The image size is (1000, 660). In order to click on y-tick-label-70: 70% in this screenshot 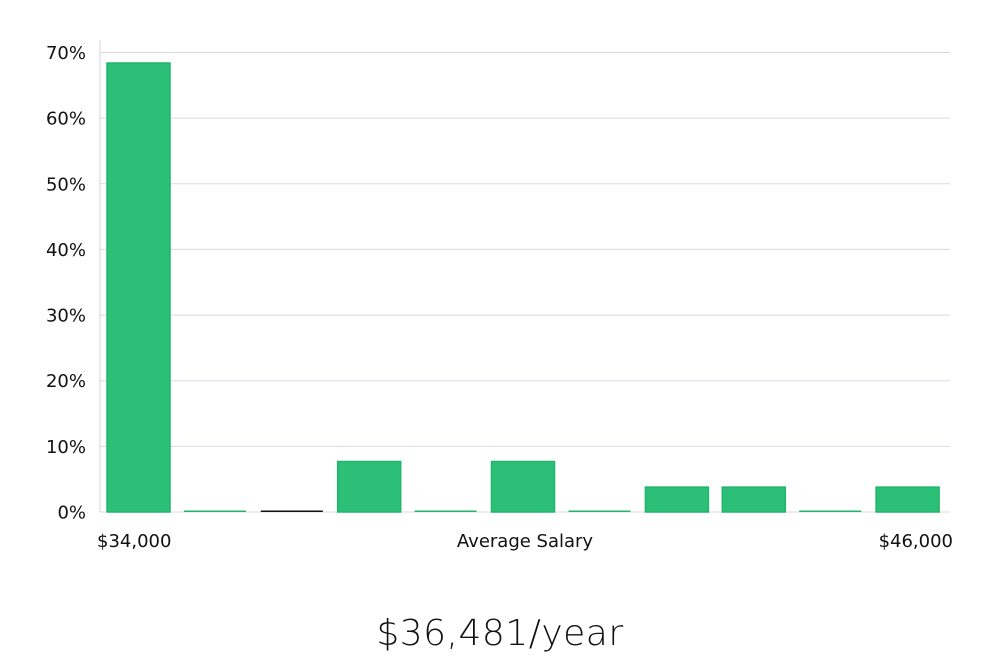, I will do `click(66, 53)`.